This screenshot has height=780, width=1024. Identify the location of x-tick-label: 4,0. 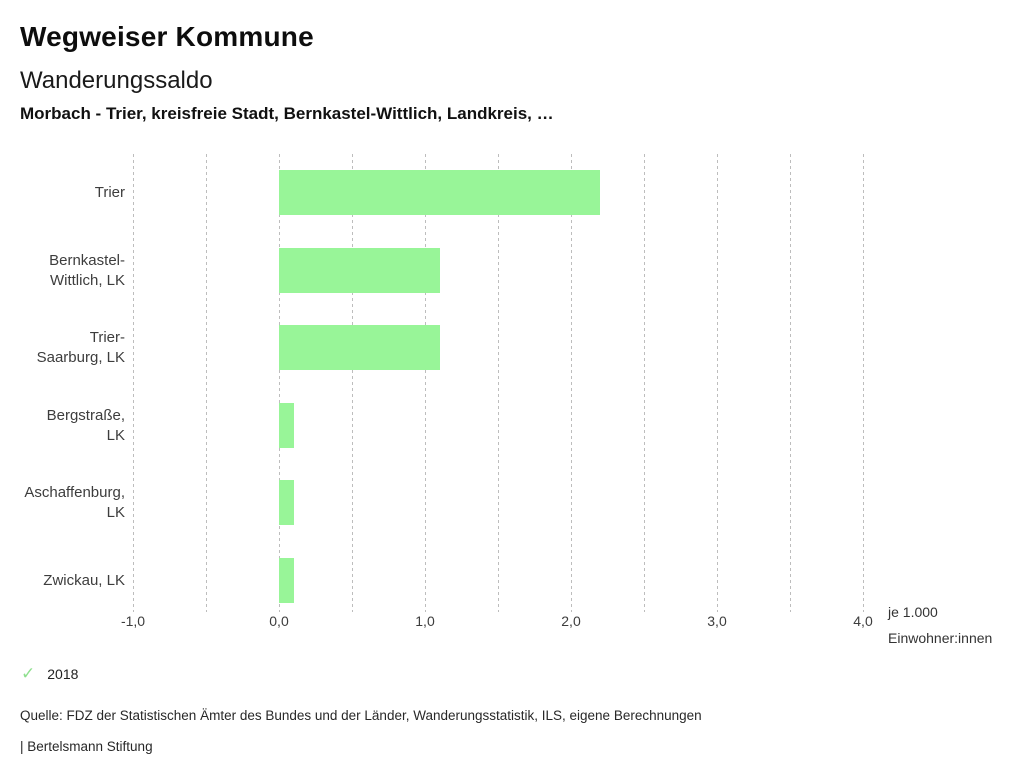
(863, 621).